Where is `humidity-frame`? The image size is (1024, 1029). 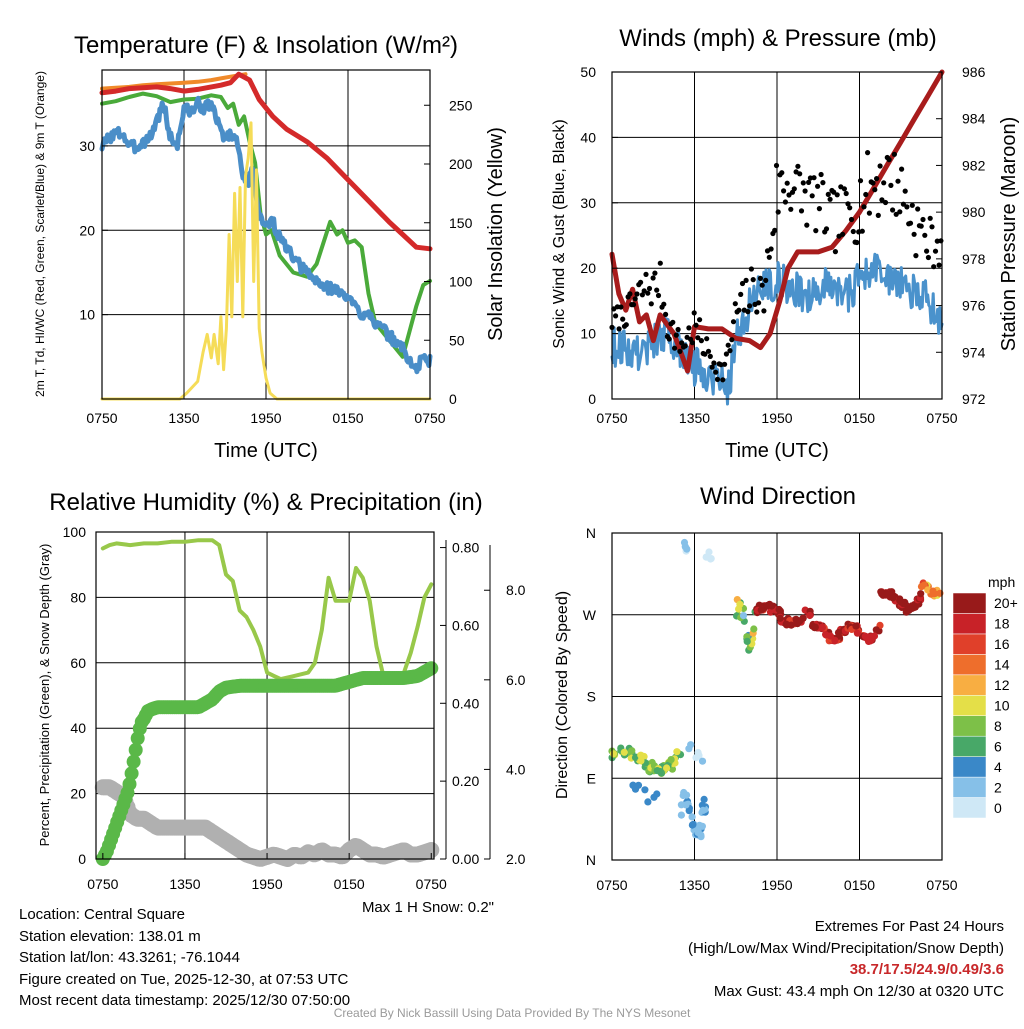 humidity-frame is located at coordinates (265, 695).